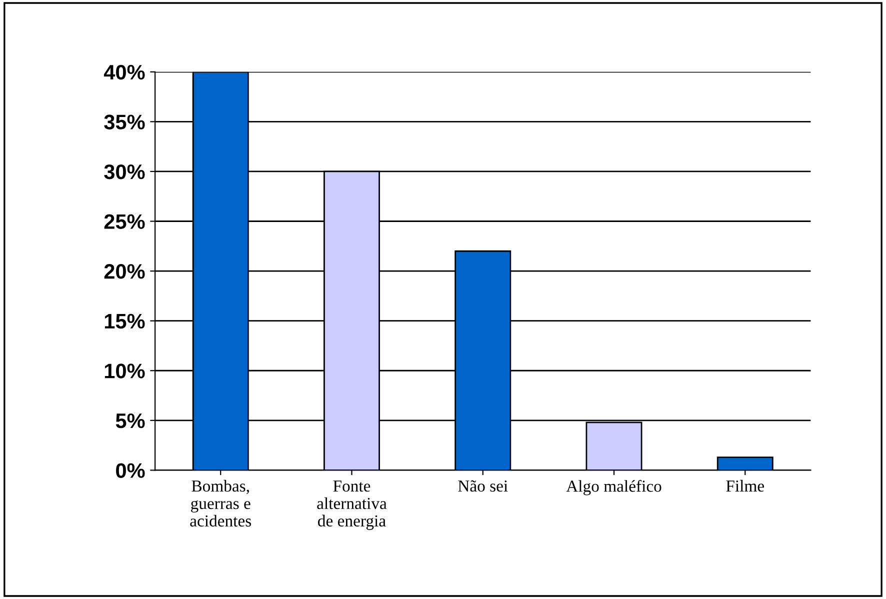 This screenshot has width=886, height=599. What do you see at coordinates (745, 486) in the screenshot?
I see `x-tick-label: Filme` at bounding box center [745, 486].